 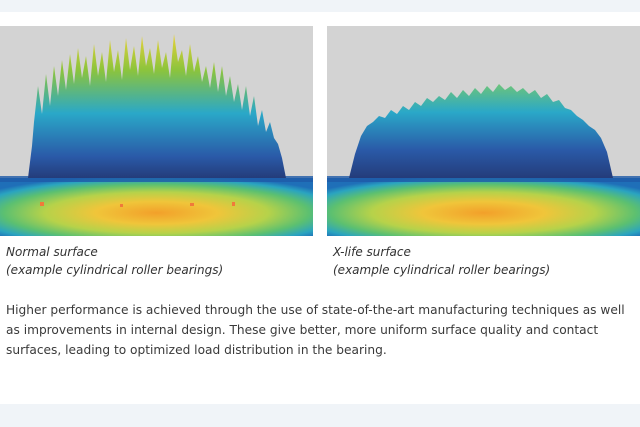 What do you see at coordinates (320, 415) in the screenshot?
I see `bottom-footer-strip` at bounding box center [320, 415].